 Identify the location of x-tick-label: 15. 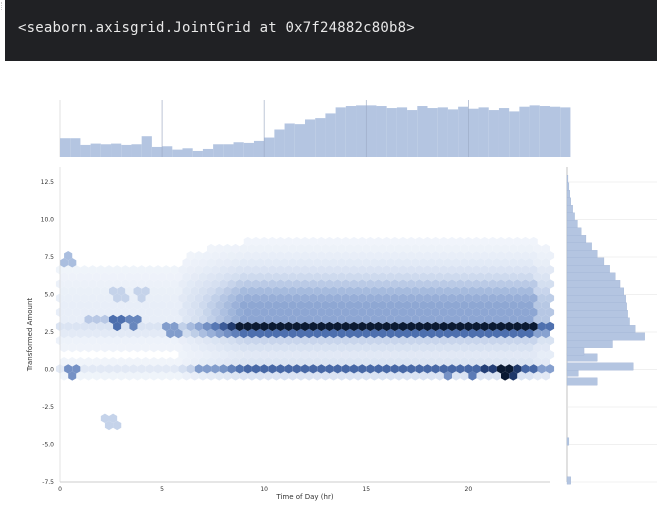
(366, 489).